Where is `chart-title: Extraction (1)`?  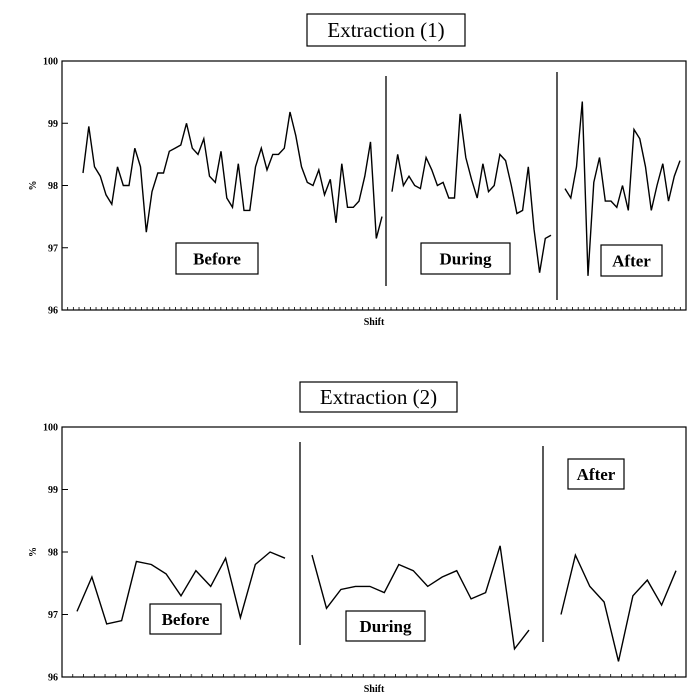
chart-title: Extraction (1) is located at coordinates (385, 30).